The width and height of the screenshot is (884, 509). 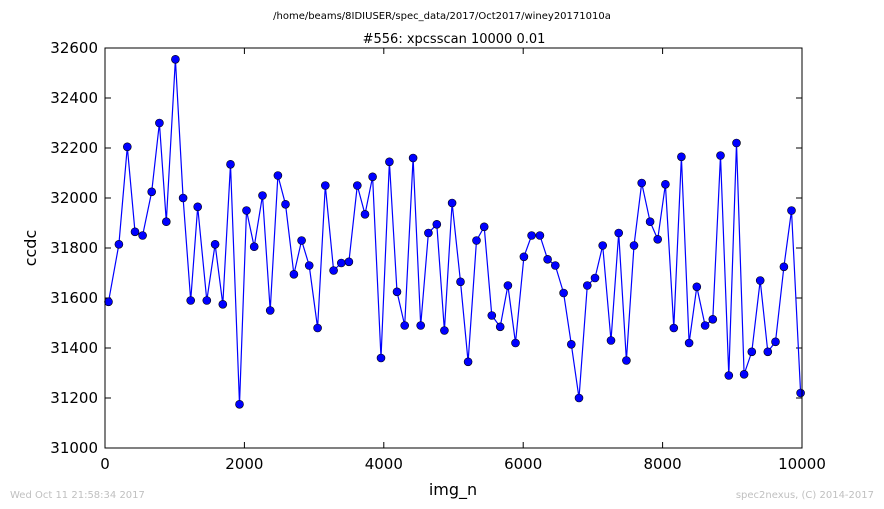 What do you see at coordinates (74, 198) in the screenshot?
I see `y-tick-label: 32000` at bounding box center [74, 198].